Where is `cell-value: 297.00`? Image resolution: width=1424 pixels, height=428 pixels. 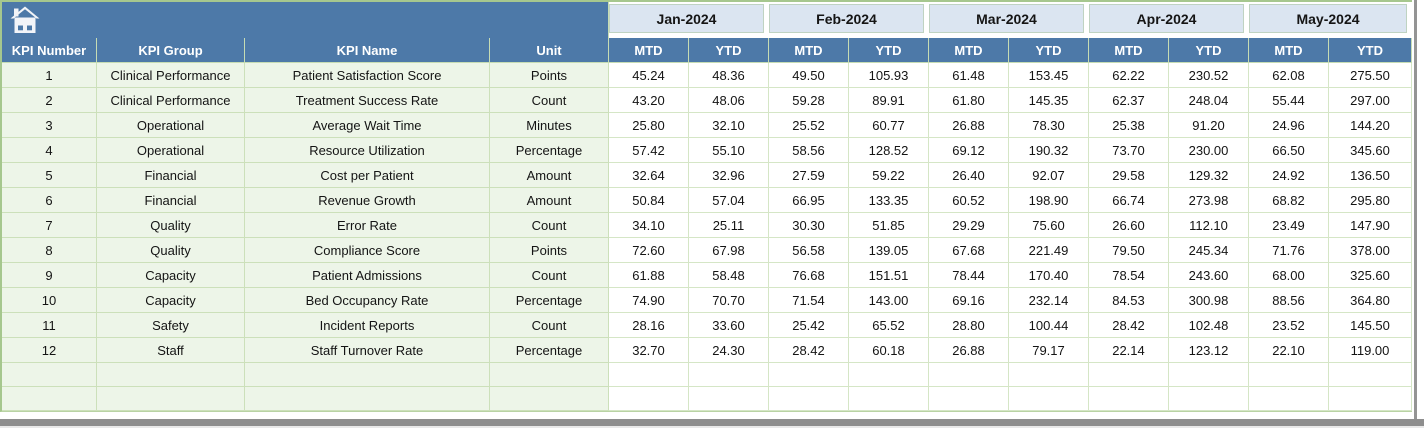
cell-value: 297.00 is located at coordinates (1370, 100).